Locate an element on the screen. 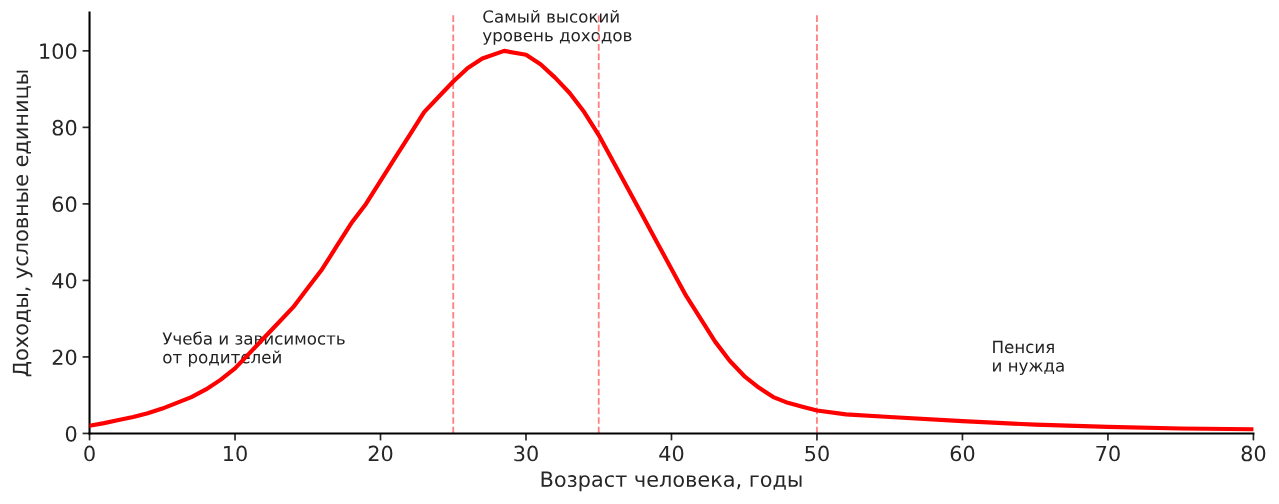 This screenshot has height=504, width=1279. x-axis-title: Возраст человека, годы is located at coordinates (671, 481).